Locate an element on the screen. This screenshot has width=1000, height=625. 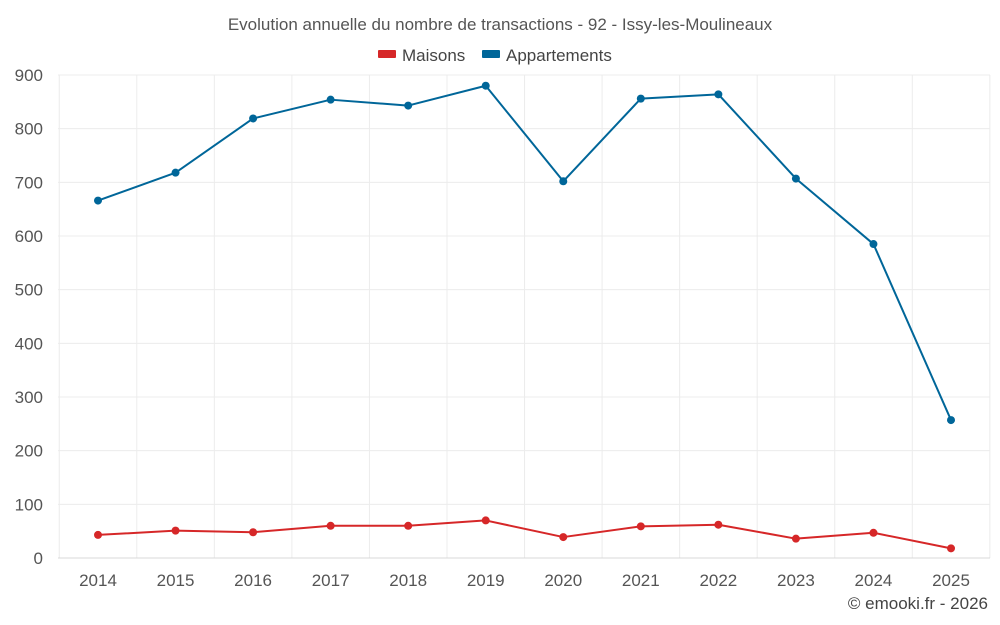
x-tick-label: 2024 is located at coordinates (874, 580).